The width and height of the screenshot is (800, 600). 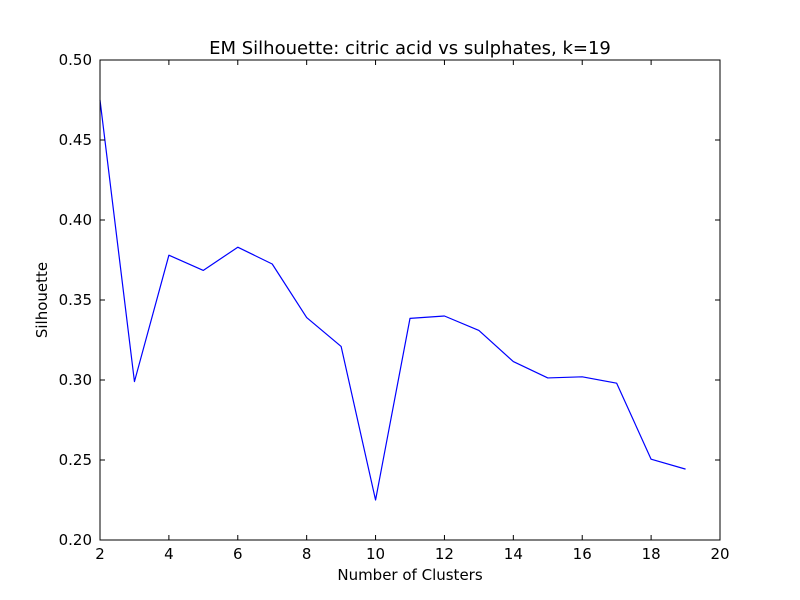 I want to click on y-tick-label: 0.40, so click(x=75, y=220).